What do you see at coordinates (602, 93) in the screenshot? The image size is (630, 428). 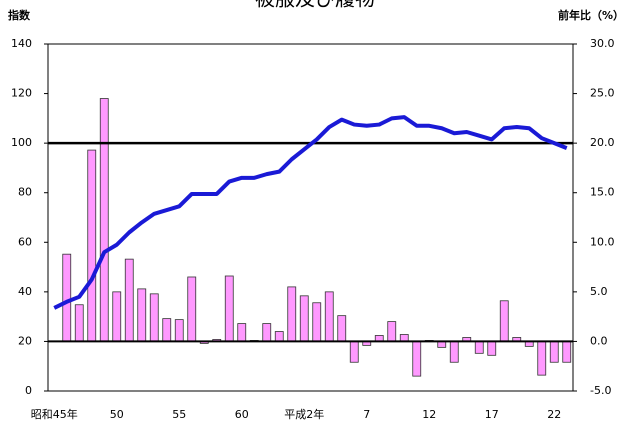 I see `y2-tick-label: 25.0` at bounding box center [602, 93].